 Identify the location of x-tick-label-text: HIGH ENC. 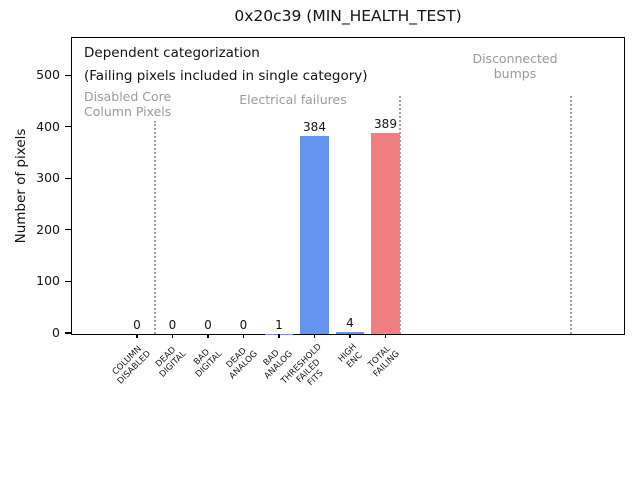
(350, 356).